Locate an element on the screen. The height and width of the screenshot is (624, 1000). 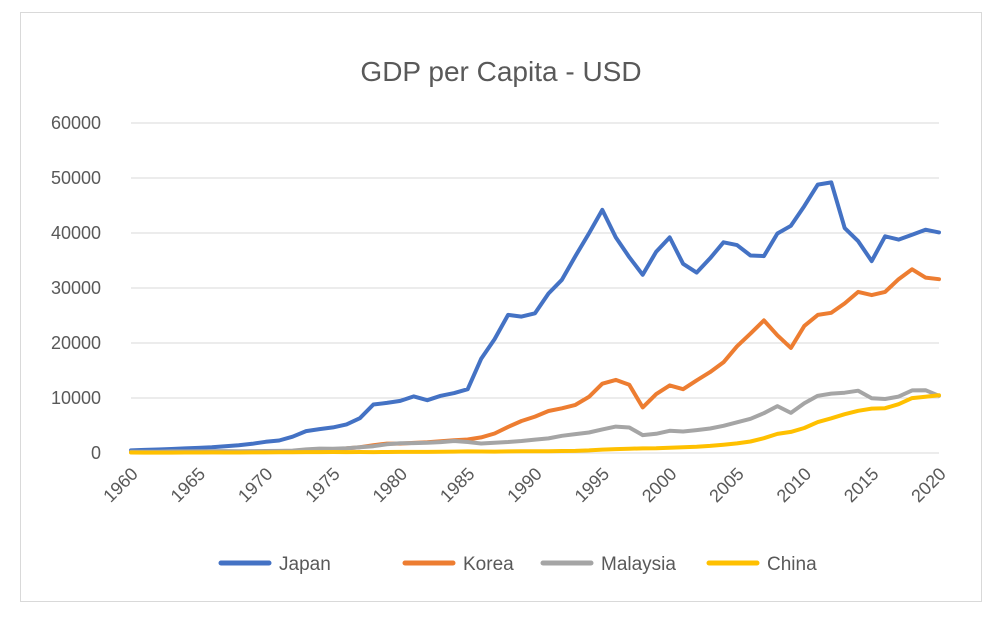
series-line-china is located at coordinates (535, 424).